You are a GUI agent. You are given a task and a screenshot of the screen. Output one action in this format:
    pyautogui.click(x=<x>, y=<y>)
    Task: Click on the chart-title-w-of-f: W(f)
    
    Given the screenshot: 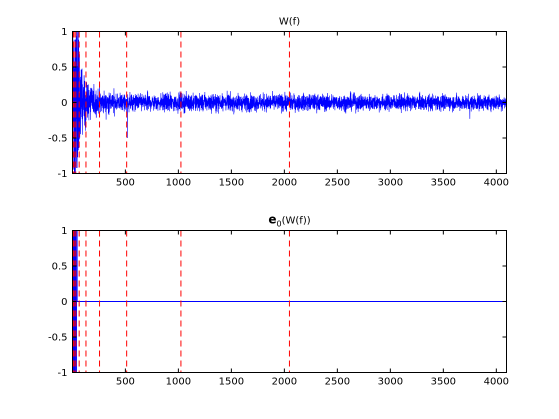 What is the action you would take?
    pyautogui.click(x=289, y=22)
    